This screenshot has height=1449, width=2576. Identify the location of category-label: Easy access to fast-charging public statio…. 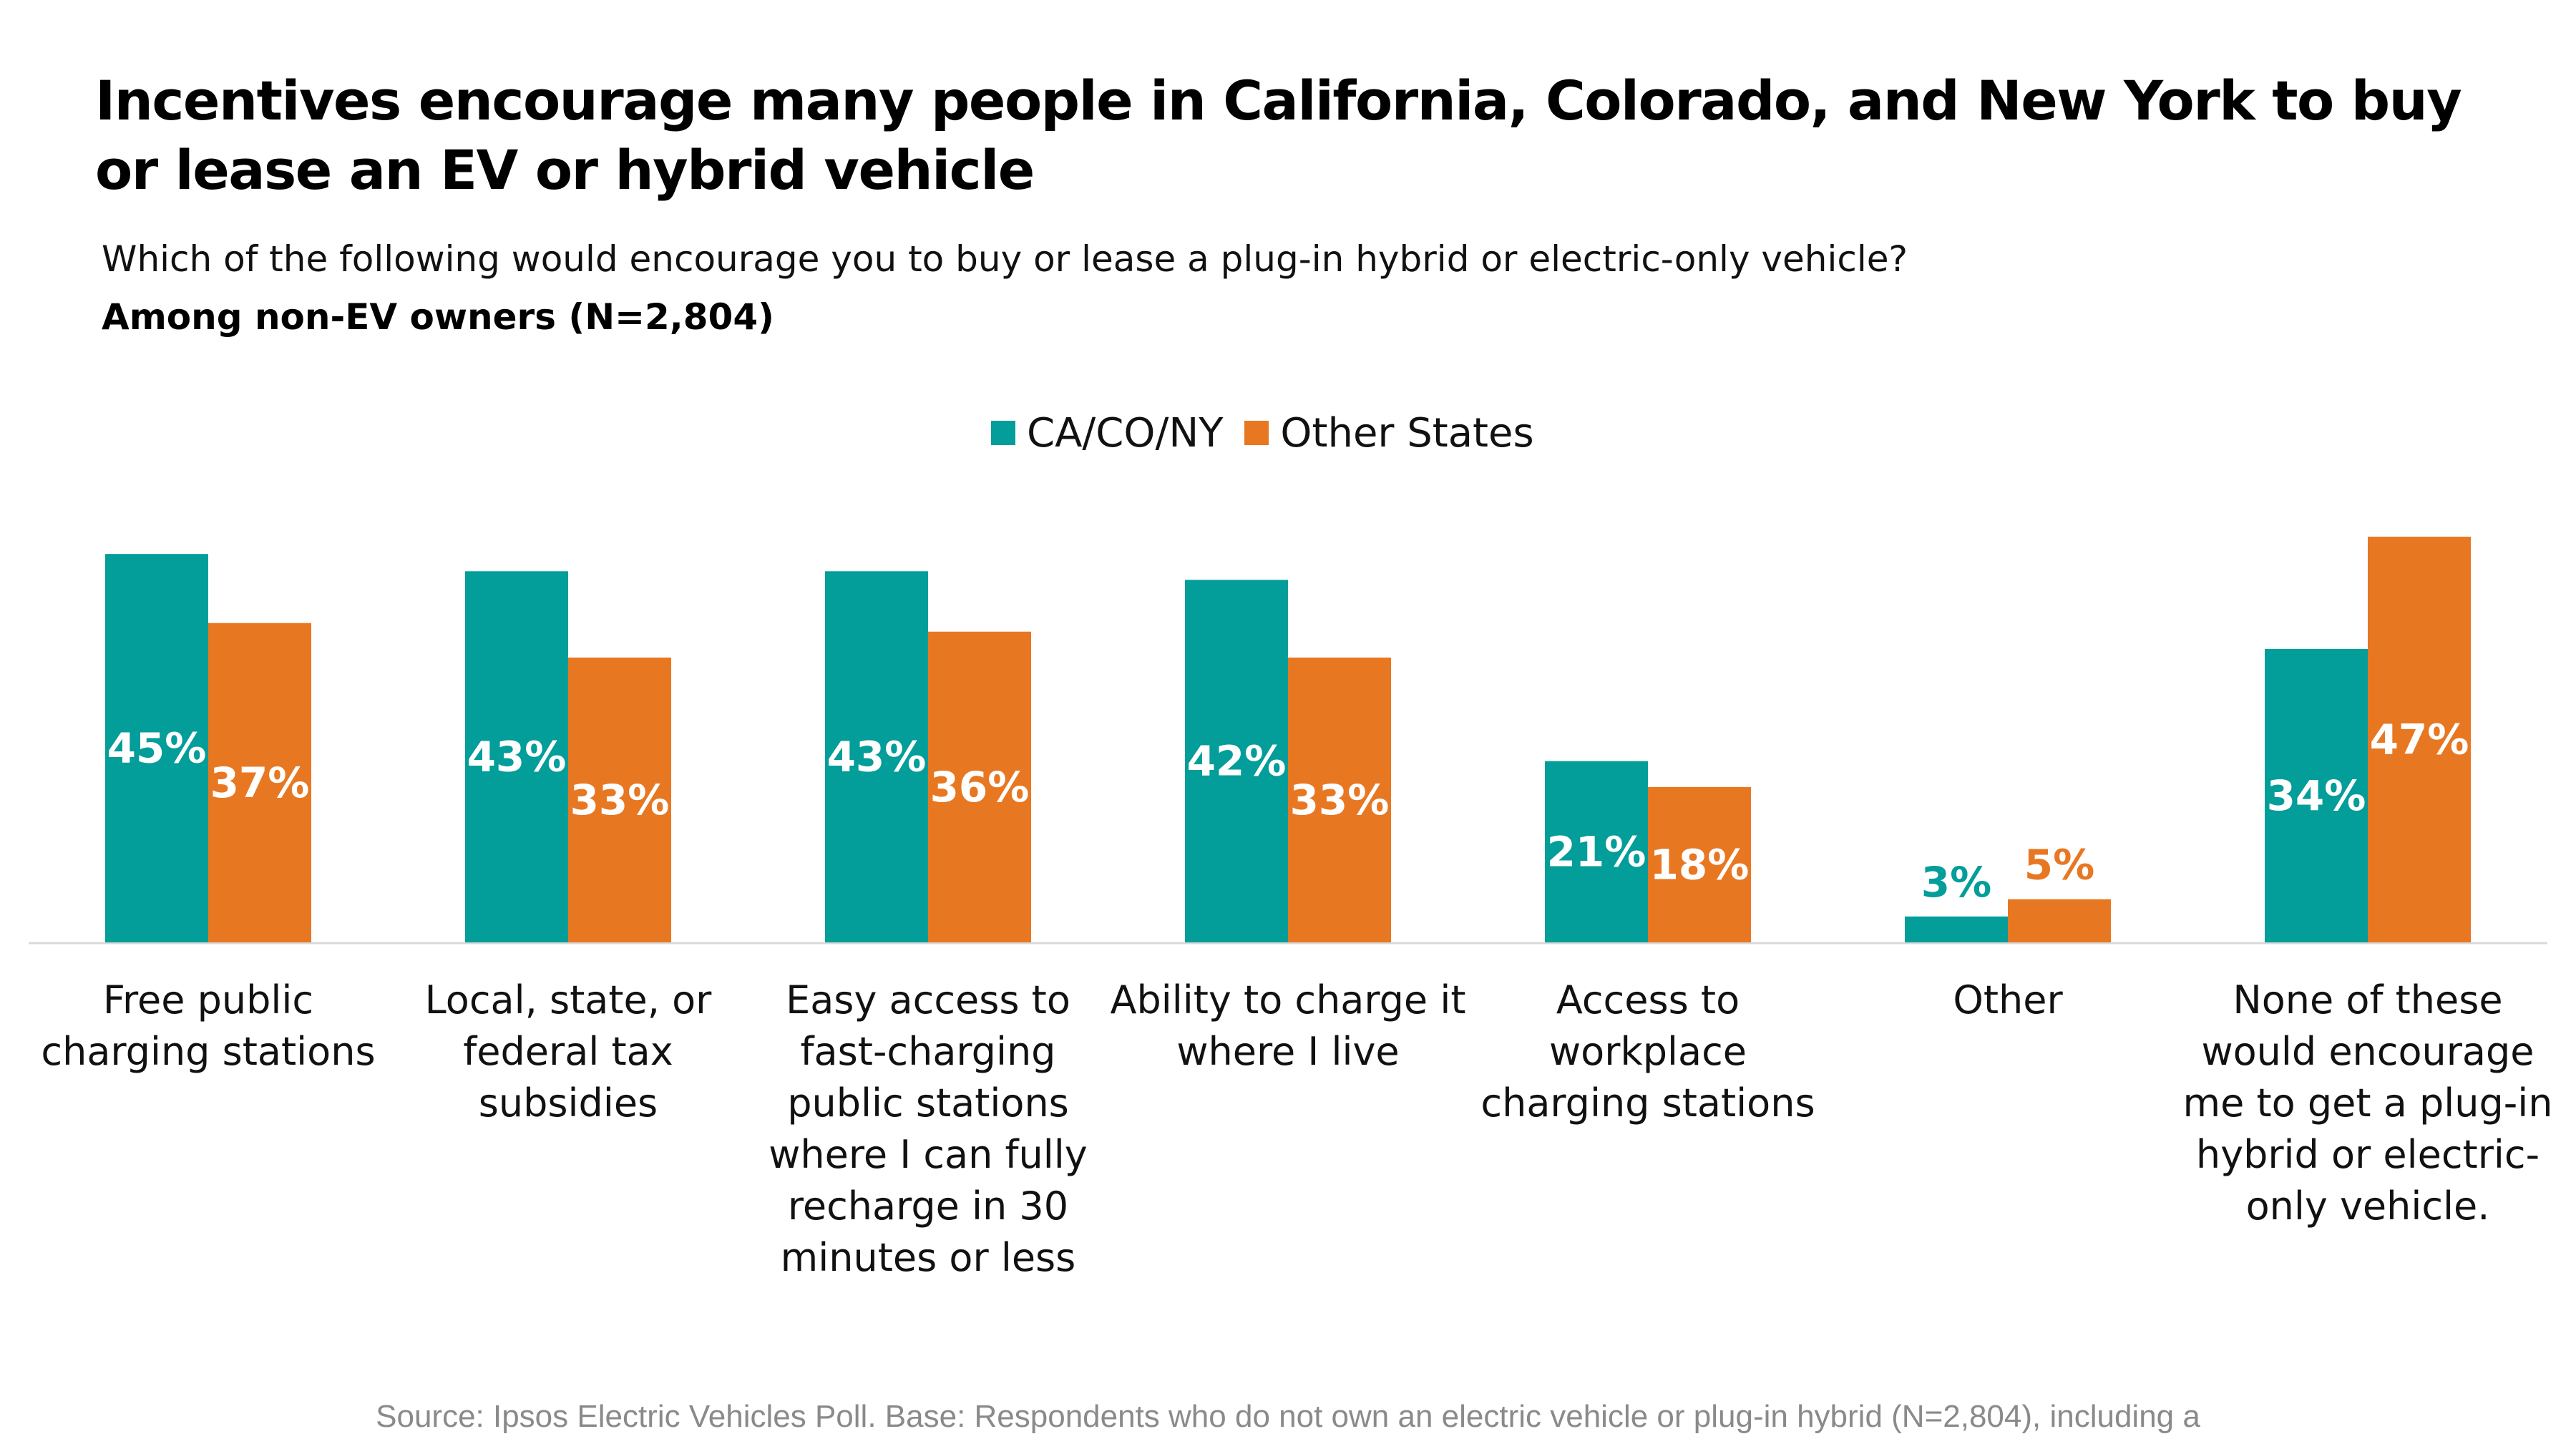
(928, 1128).